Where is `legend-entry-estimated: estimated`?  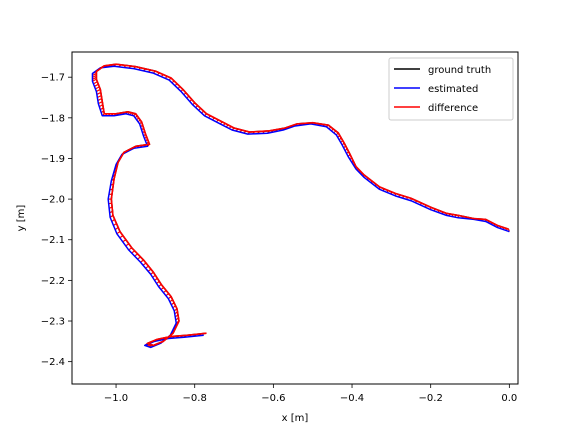
legend-entry-estimated: estimated is located at coordinates (436, 89).